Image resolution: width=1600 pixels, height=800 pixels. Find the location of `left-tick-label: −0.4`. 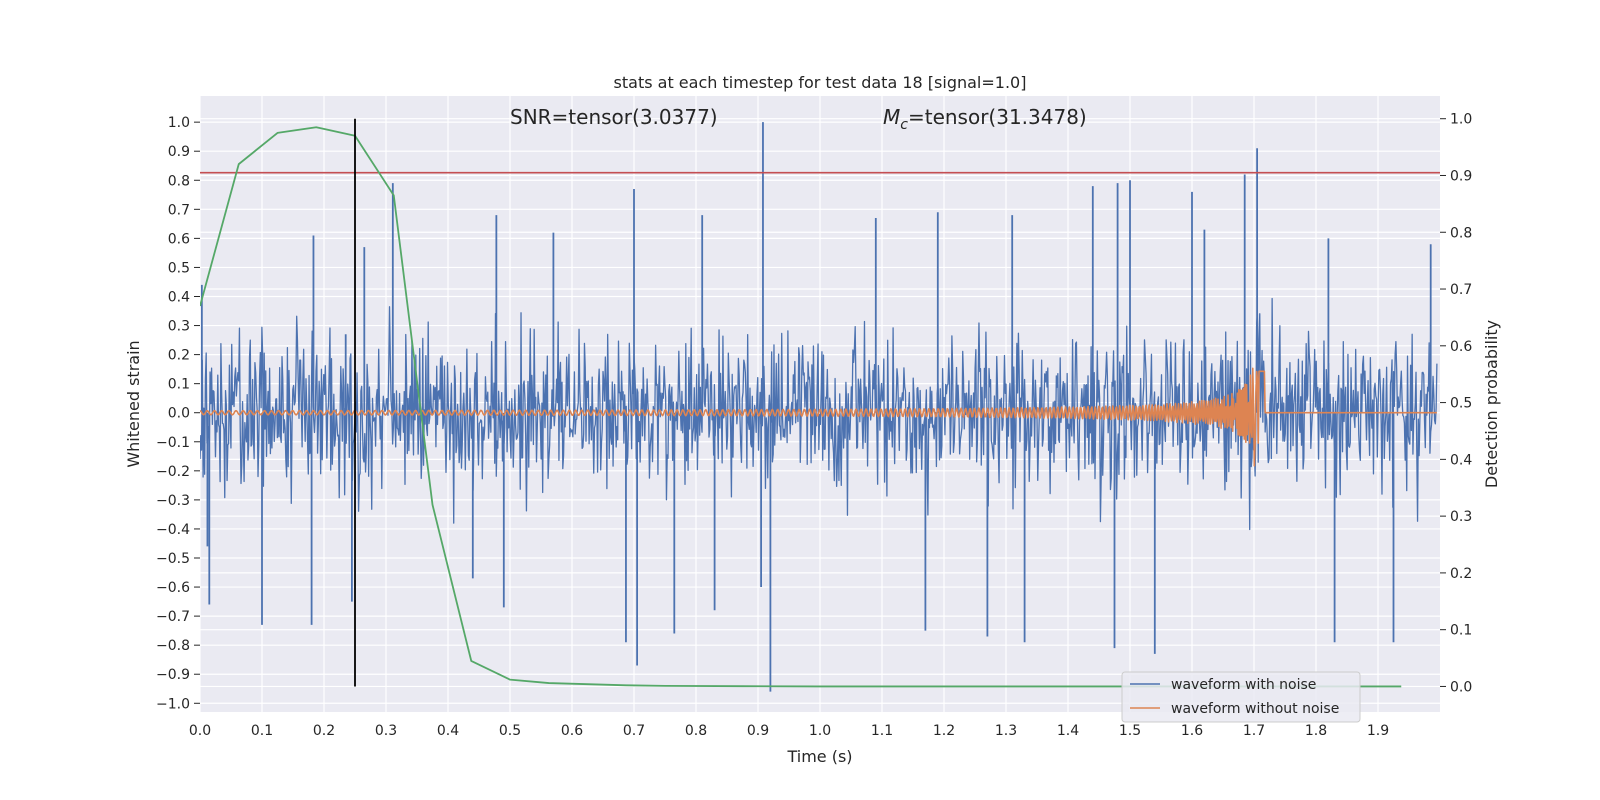

left-tick-label: −0.4 is located at coordinates (173, 530).